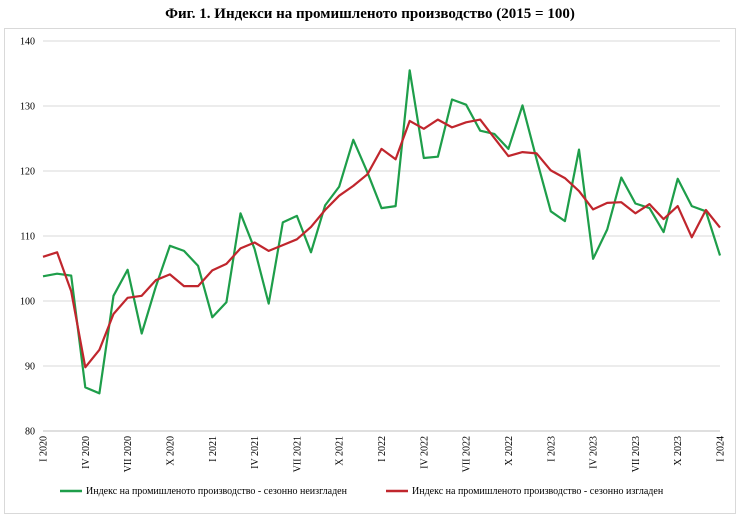 The image size is (740, 518). Describe the element at coordinates (509, 451) in the screenshot. I see `x-tick-label: X 2022` at that location.